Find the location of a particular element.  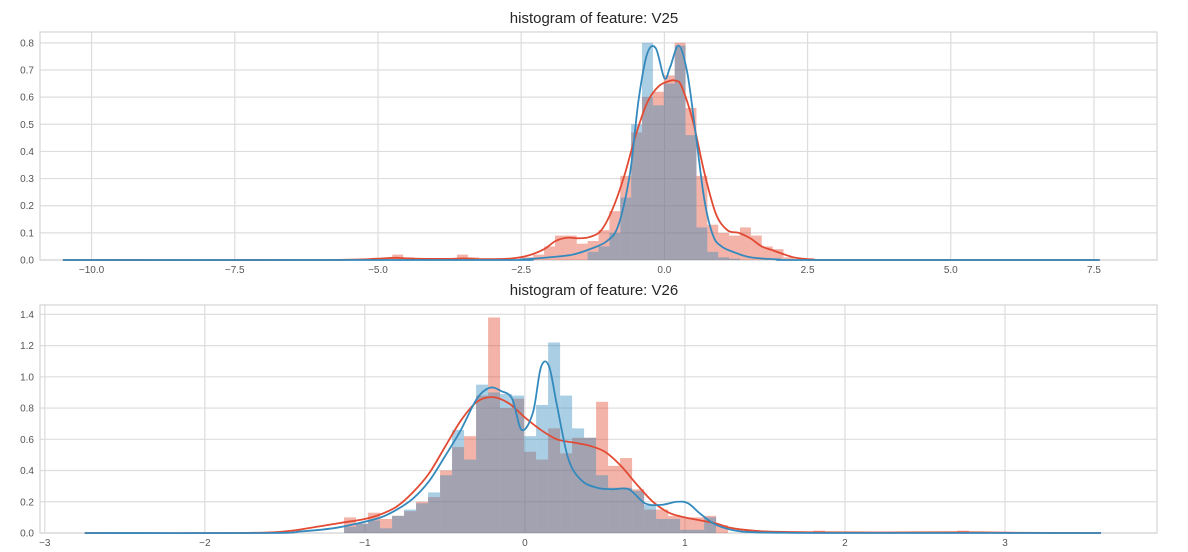

y-tick-label: 1.0 is located at coordinates (27, 377).